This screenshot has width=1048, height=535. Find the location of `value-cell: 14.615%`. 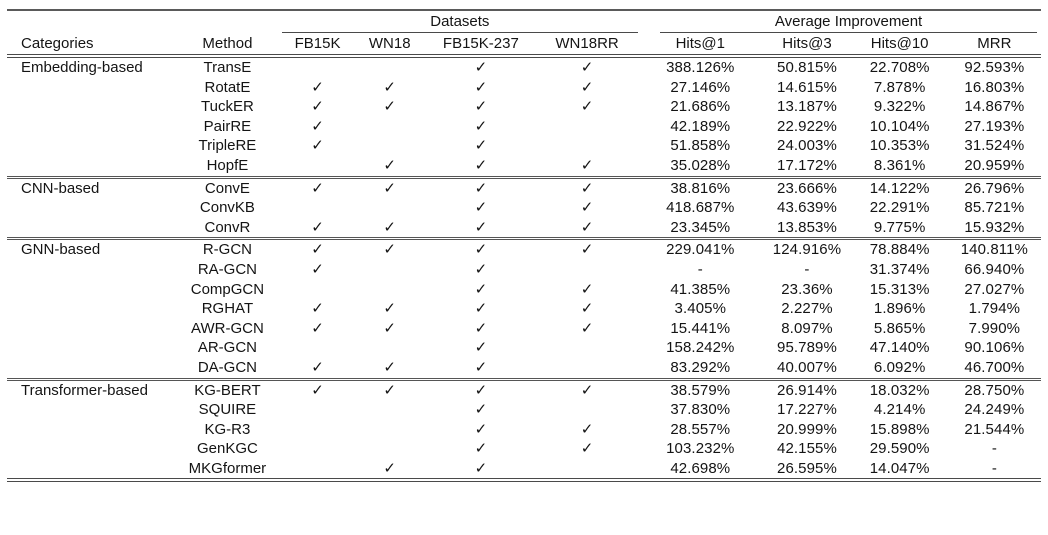

value-cell: 14.615% is located at coordinates (807, 87).